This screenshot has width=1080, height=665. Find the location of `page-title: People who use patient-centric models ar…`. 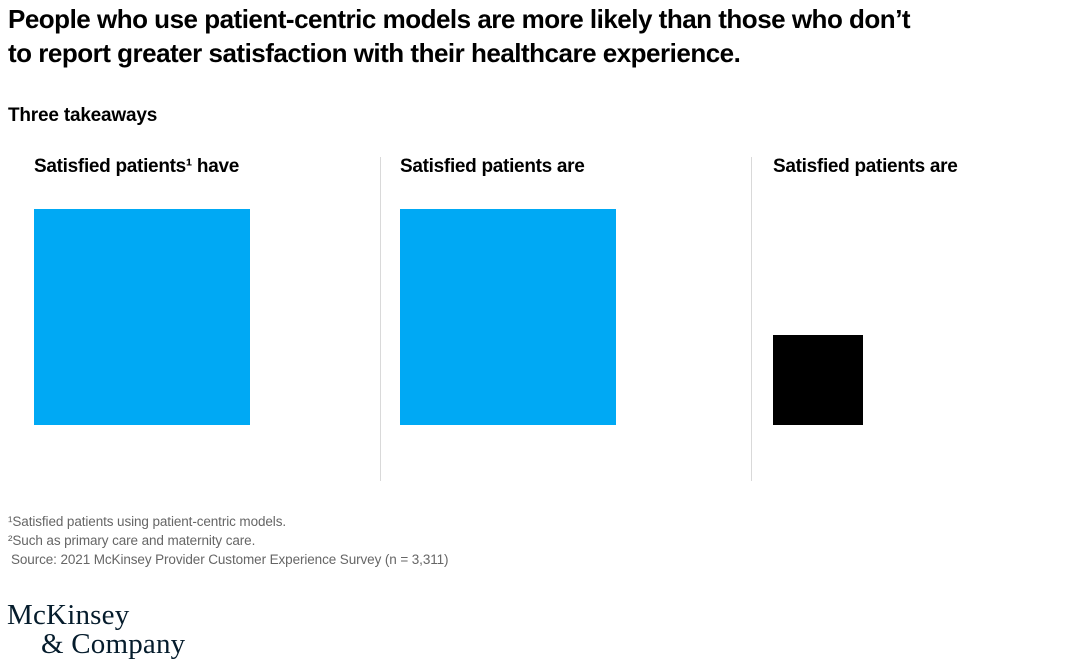

page-title: People who use patient-centric models ar… is located at coordinates (538, 36).